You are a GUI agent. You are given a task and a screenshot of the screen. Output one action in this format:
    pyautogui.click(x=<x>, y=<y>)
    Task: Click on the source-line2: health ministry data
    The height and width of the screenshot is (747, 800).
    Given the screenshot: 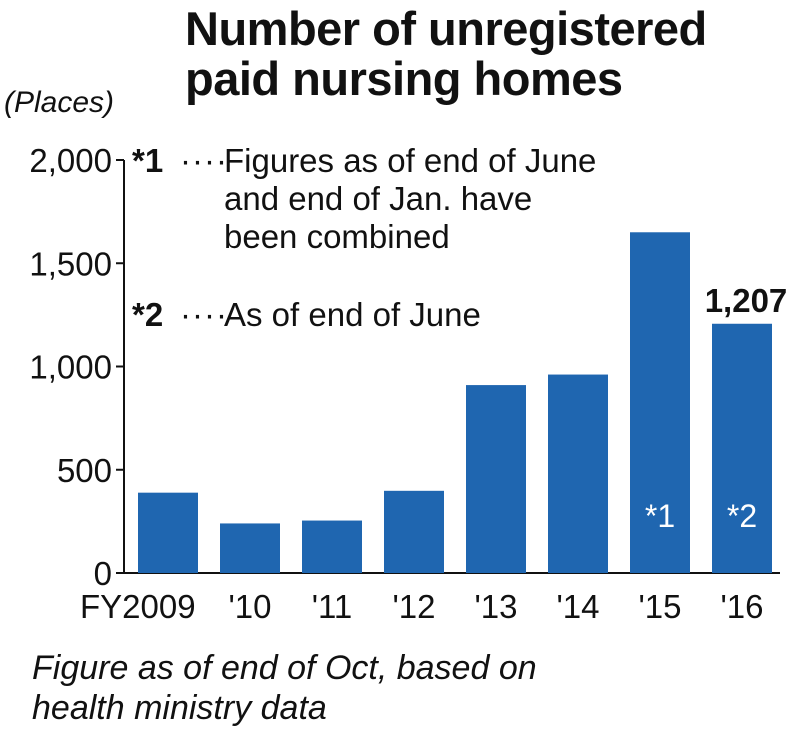 What is the action you would take?
    pyautogui.click(x=179, y=708)
    